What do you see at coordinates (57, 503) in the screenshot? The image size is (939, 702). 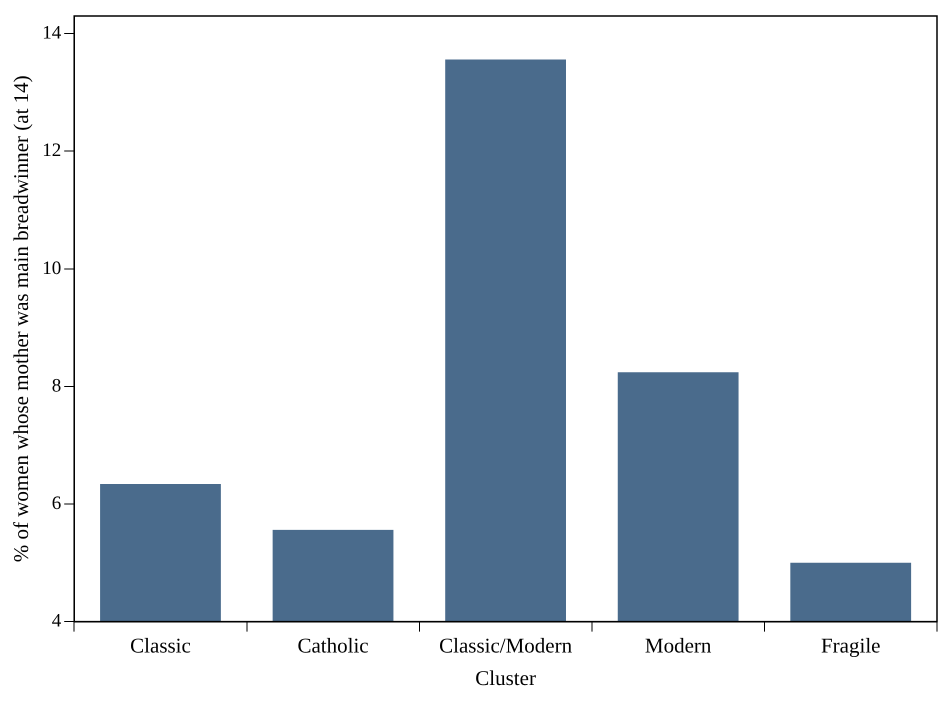 I see `y-tick-label: 6` at bounding box center [57, 503].